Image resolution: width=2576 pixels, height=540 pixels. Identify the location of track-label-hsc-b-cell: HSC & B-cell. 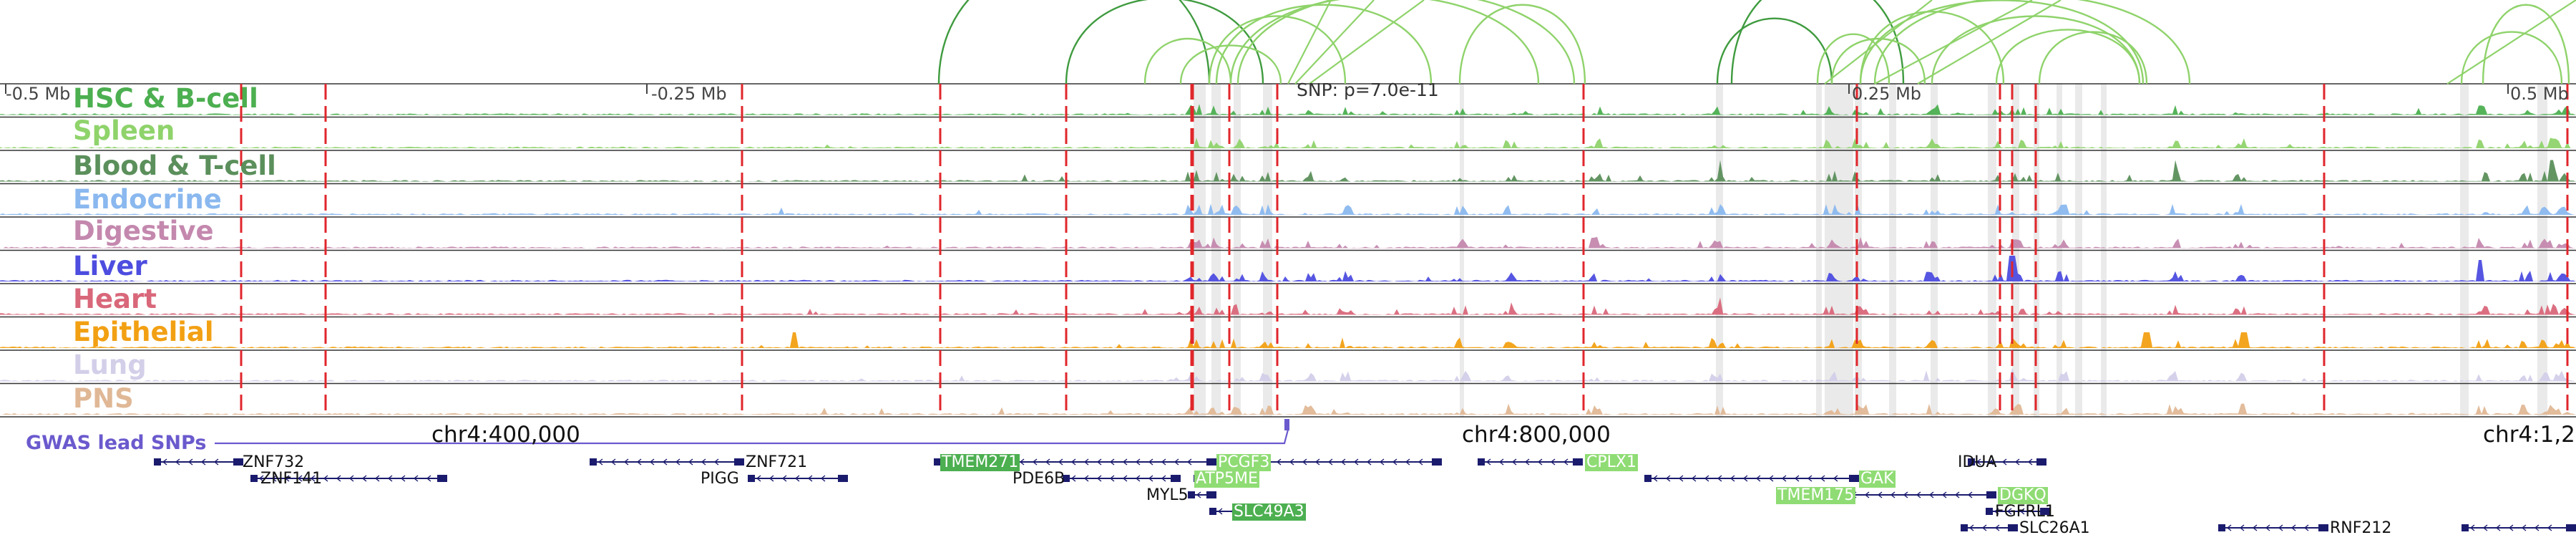
(165, 98).